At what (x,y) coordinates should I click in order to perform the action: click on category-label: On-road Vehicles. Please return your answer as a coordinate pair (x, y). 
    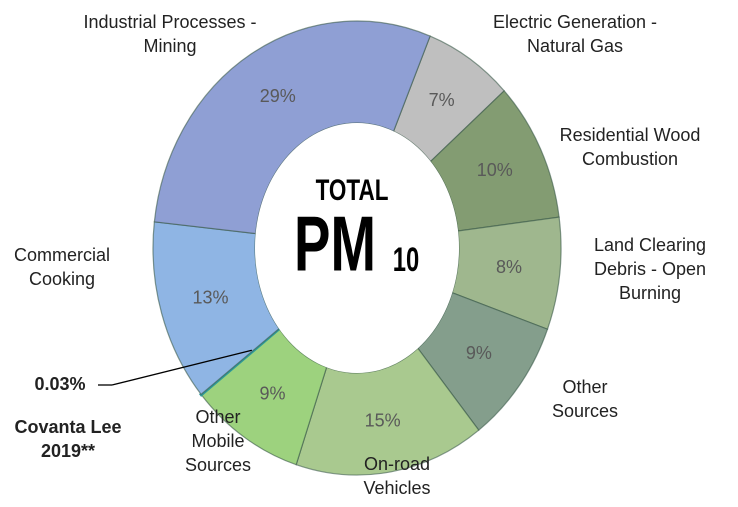
    Looking at the image, I should click on (396, 476).